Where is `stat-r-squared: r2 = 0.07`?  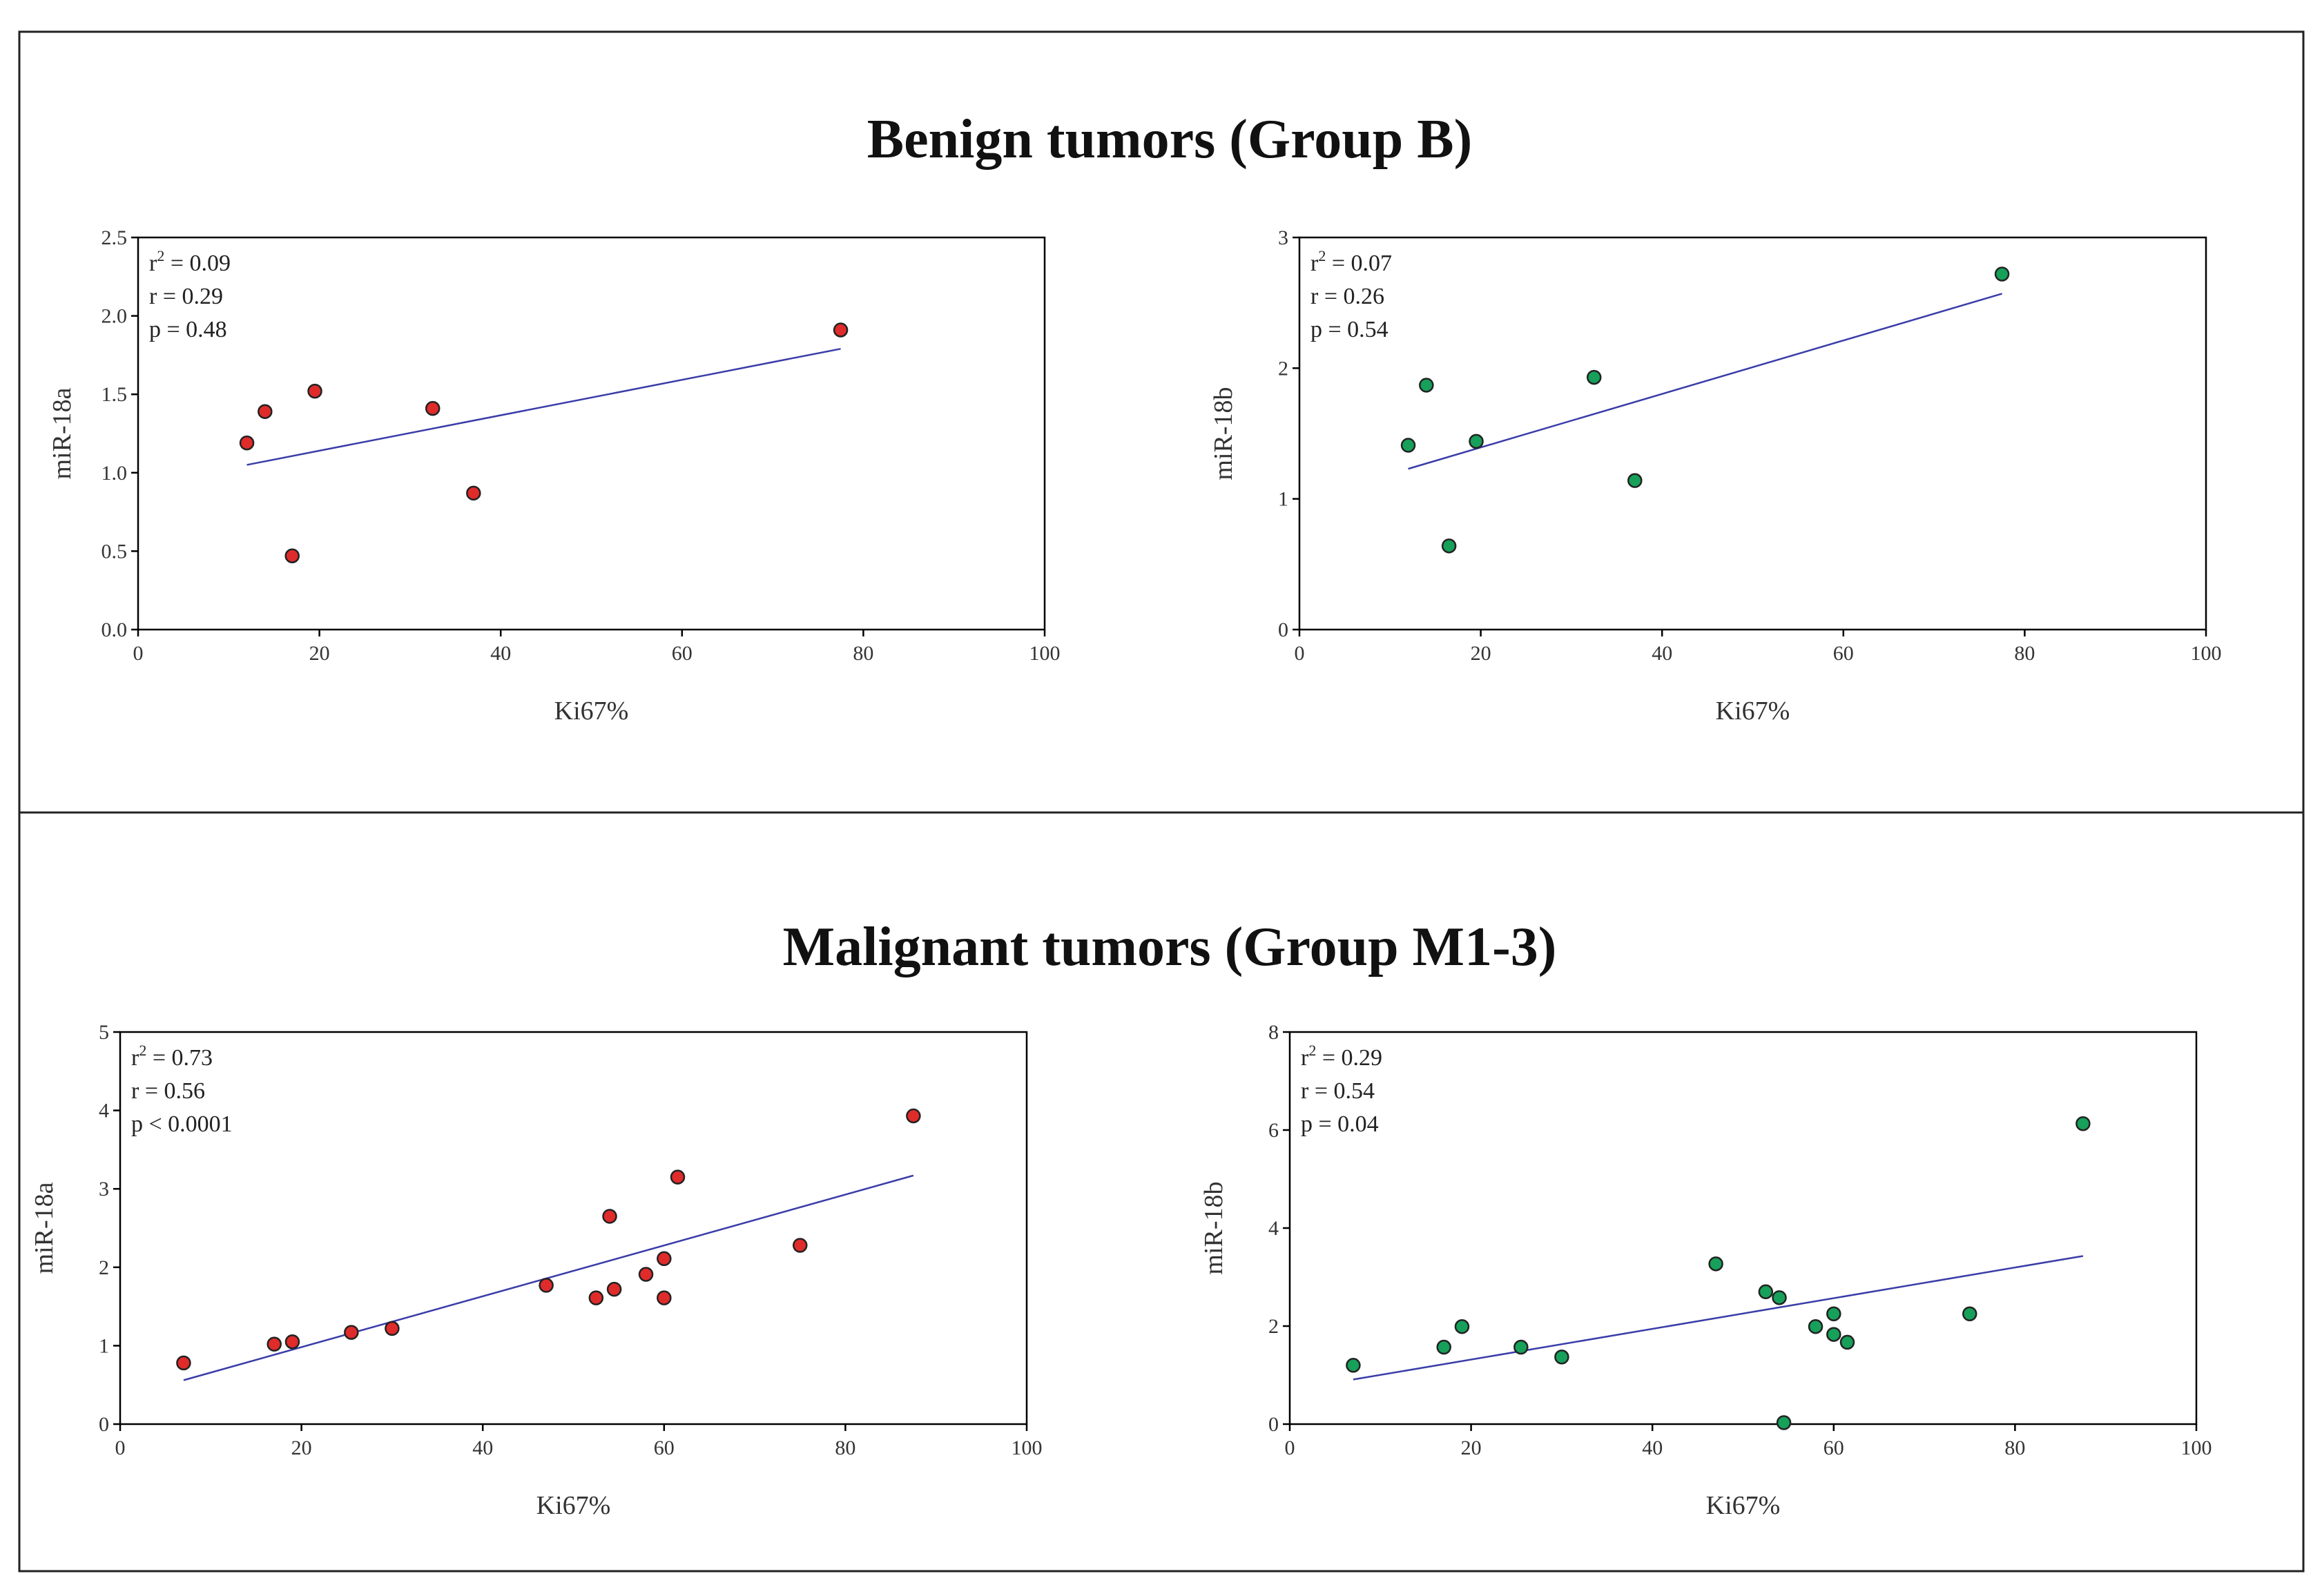
stat-r-squared: r2 = 0.07 is located at coordinates (1351, 262).